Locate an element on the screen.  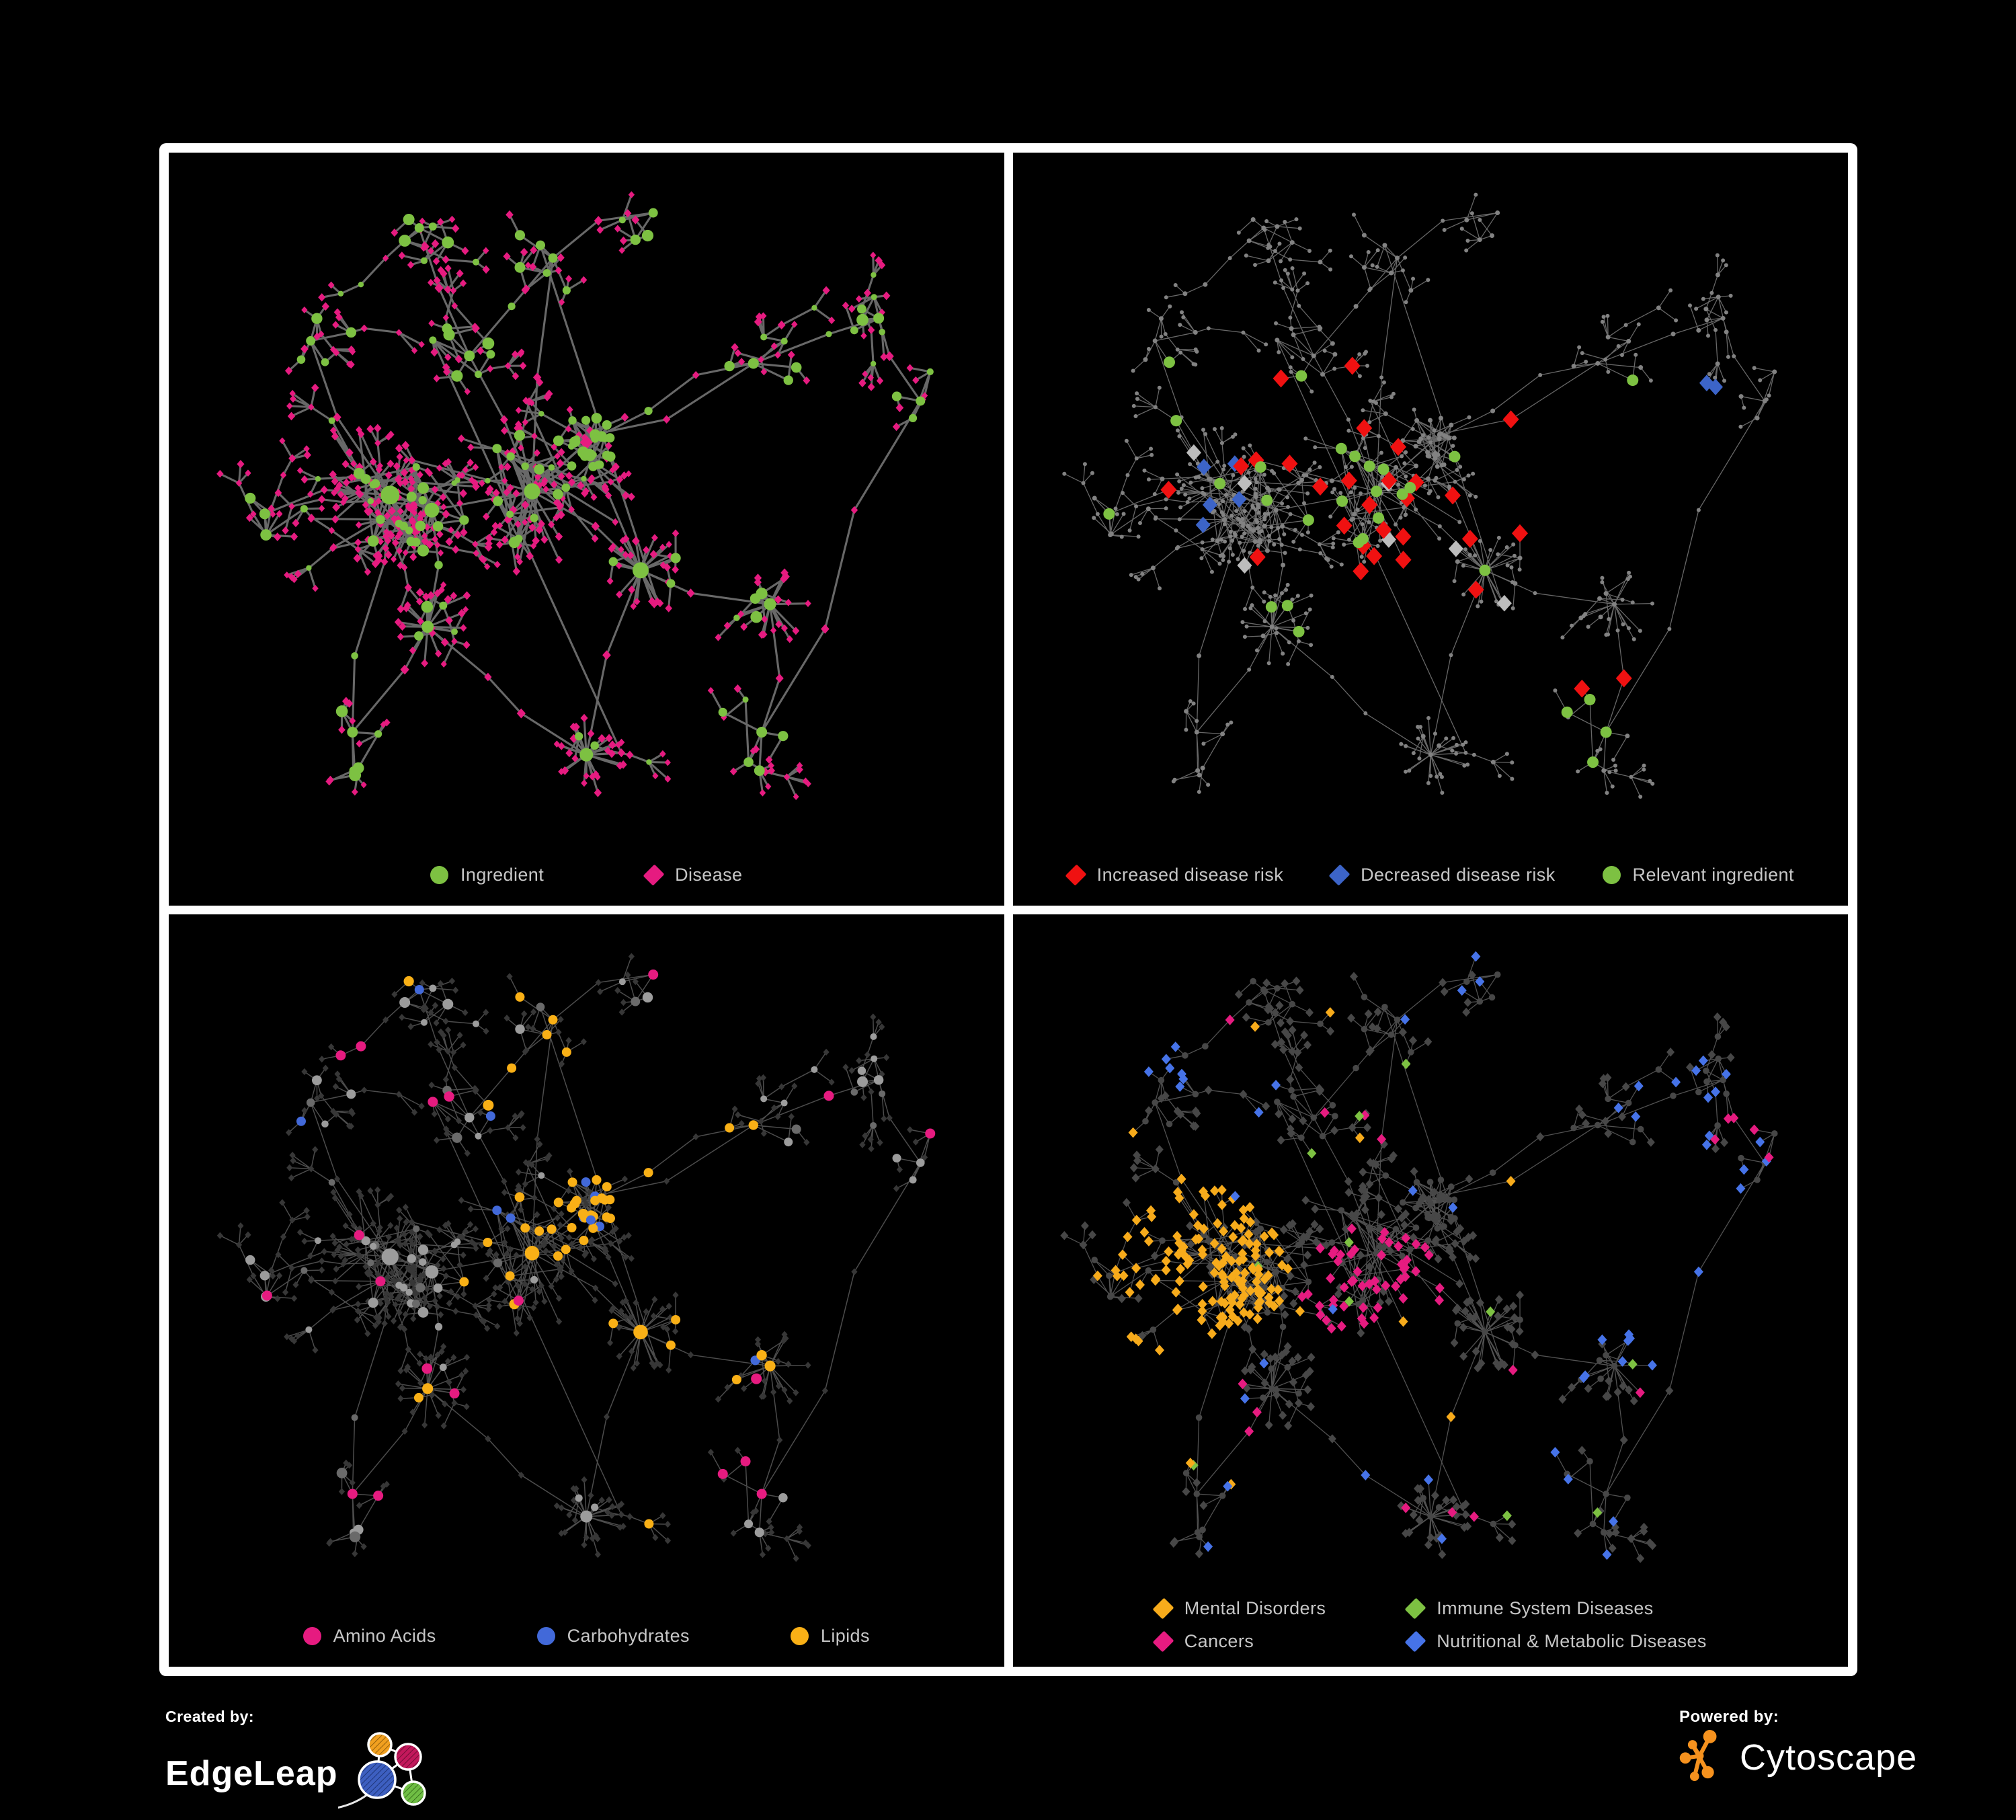
legend-item: Immune System Diseases is located at coordinates (1555, 1608).